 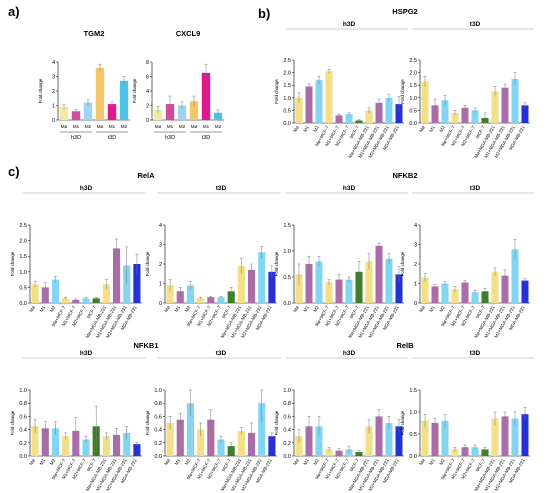 What do you see at coordinates (158, 417) in the screenshot?
I see `y-tick-label: 0.6` at bounding box center [158, 417].